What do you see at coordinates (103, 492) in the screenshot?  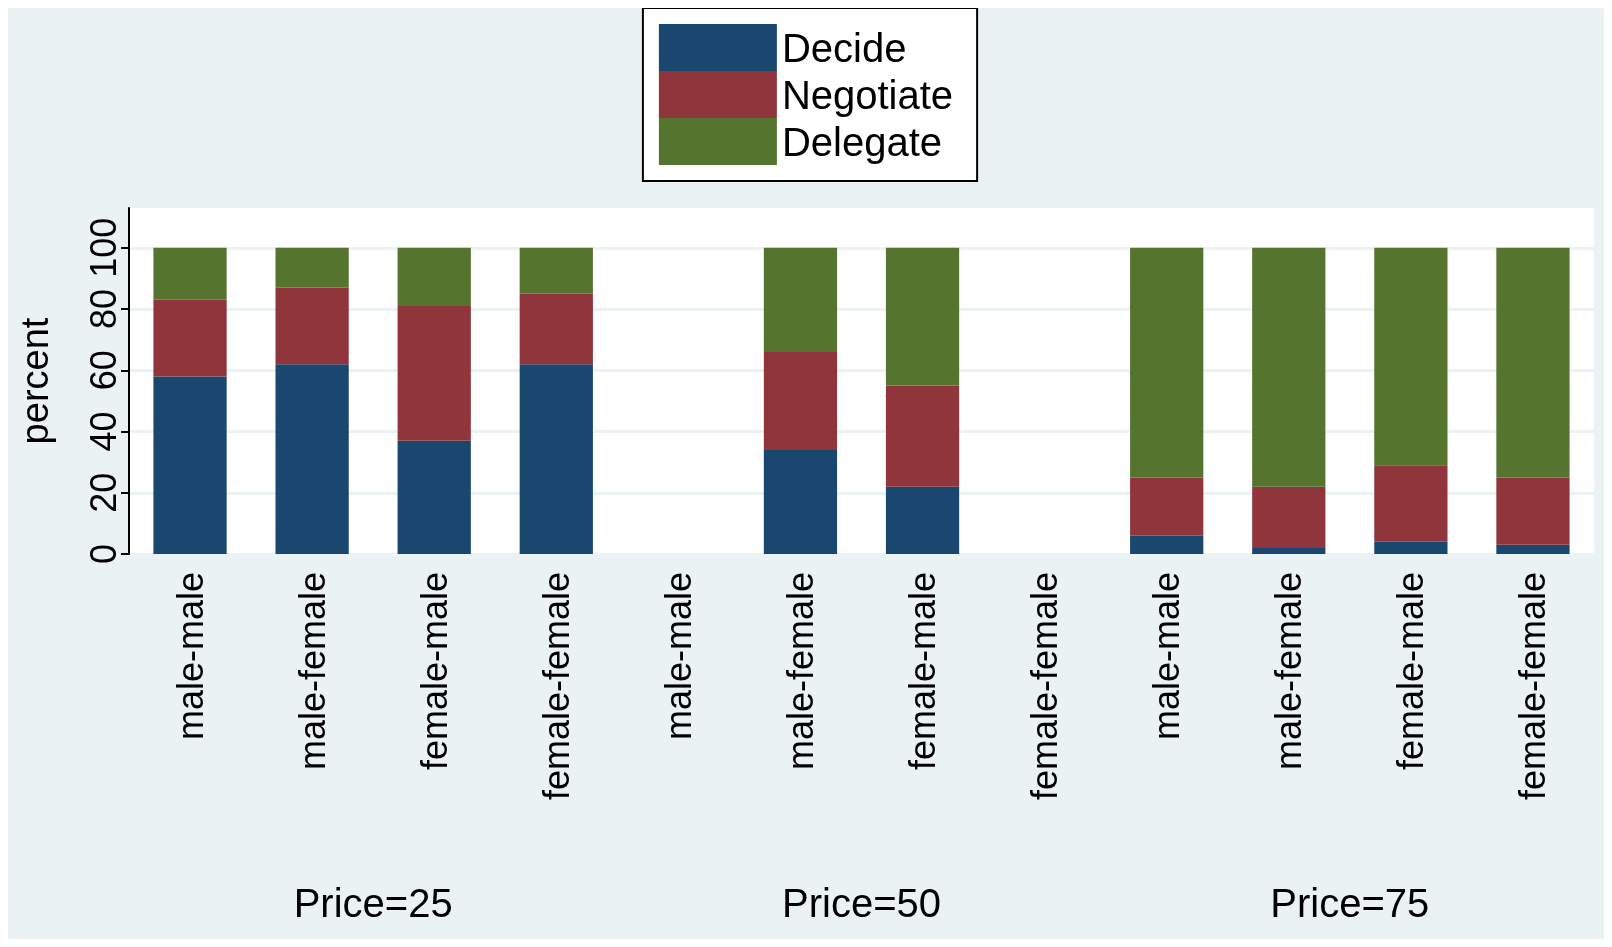 I see `y-tick-label: 20` at bounding box center [103, 492].